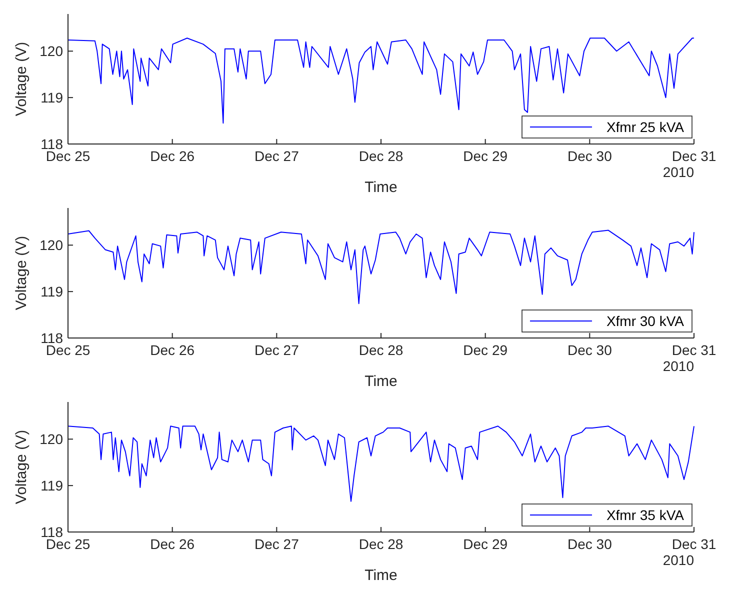  Describe the element at coordinates (645, 514) in the screenshot. I see `legend-label: Xfmr 35 kVA` at that location.